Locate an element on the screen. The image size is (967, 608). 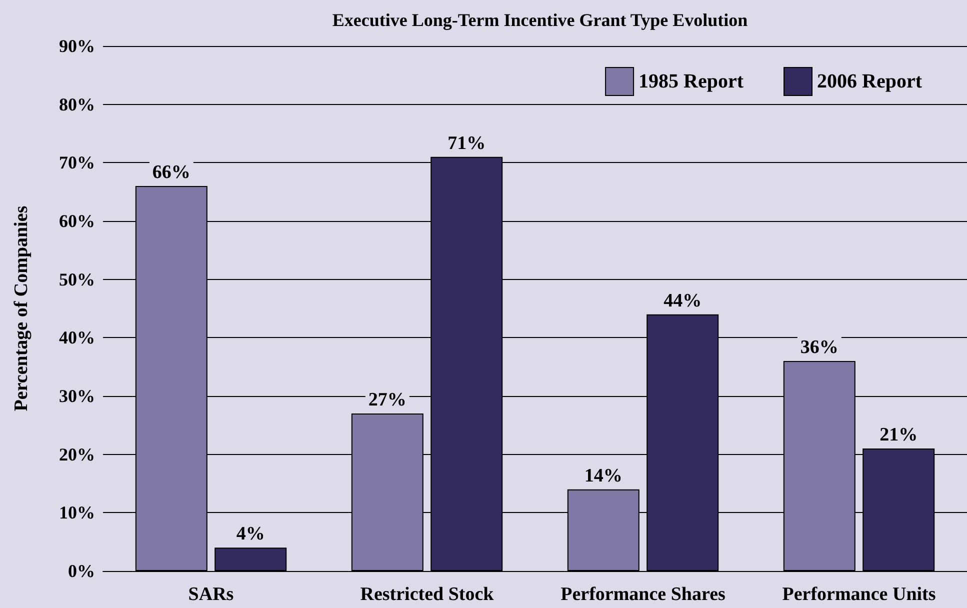
y-axis-title: Percentage of Companies is located at coordinates (21, 309).